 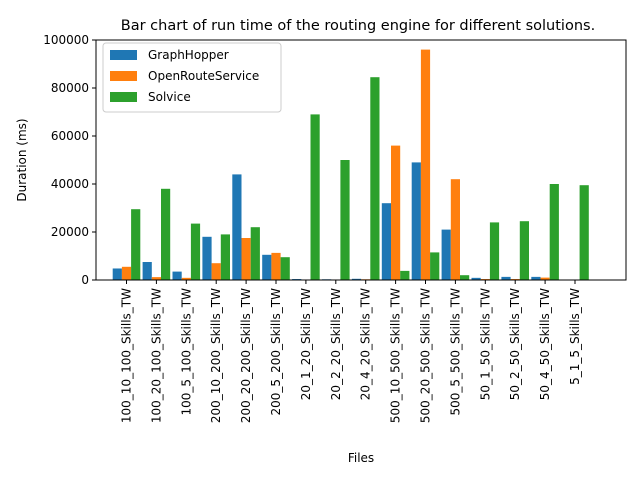 What do you see at coordinates (515, 344) in the screenshot?
I see `x-tick-label: 50_2_50_Skills_TW` at bounding box center [515, 344].